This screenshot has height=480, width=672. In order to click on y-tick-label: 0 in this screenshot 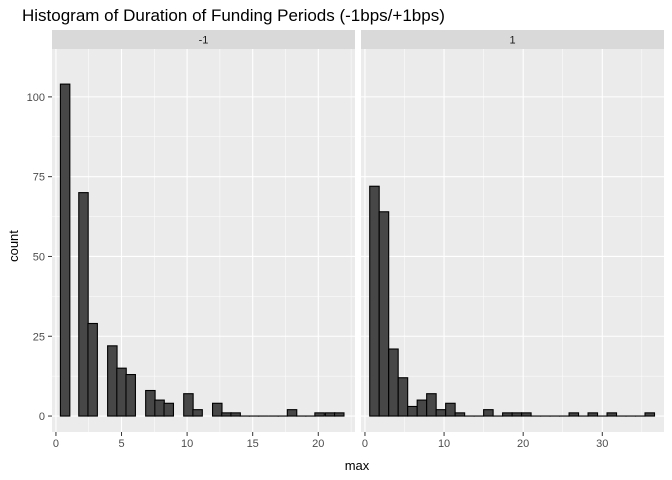, I will do `click(42, 417)`.